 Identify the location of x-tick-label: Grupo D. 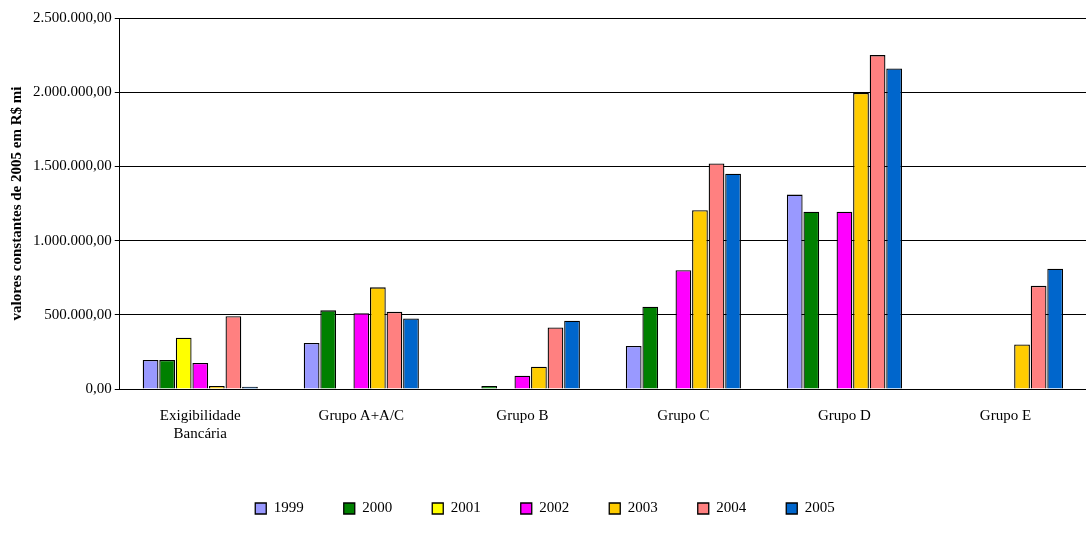
(844, 414).